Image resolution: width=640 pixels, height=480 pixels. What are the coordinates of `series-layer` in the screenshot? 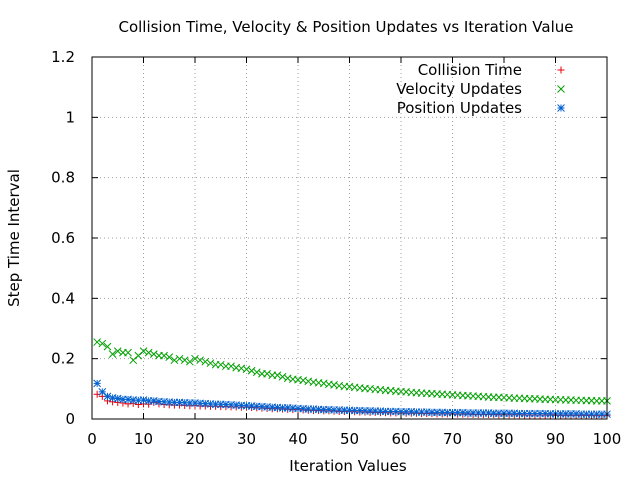 It's located at (352, 379).